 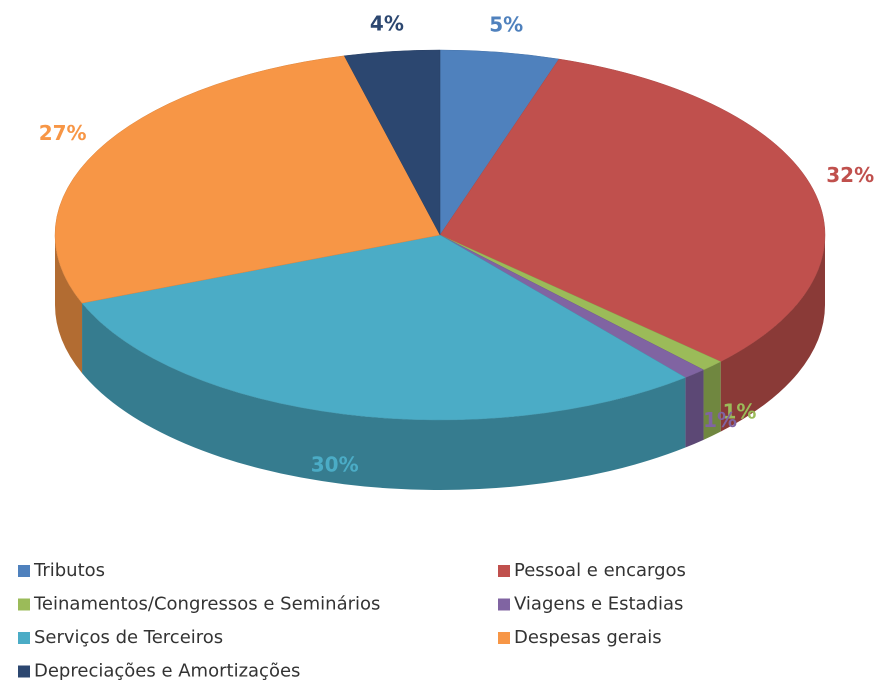 What do you see at coordinates (335, 465) in the screenshot?
I see `data-label: 30%` at bounding box center [335, 465].